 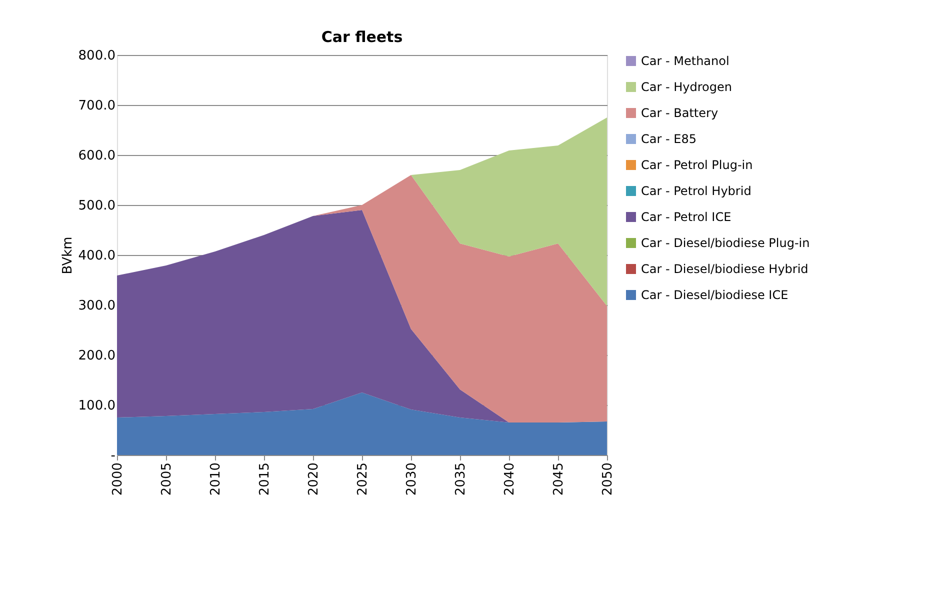 What do you see at coordinates (97, 206) in the screenshot?
I see `y-tick-label: 500.0` at bounding box center [97, 206].